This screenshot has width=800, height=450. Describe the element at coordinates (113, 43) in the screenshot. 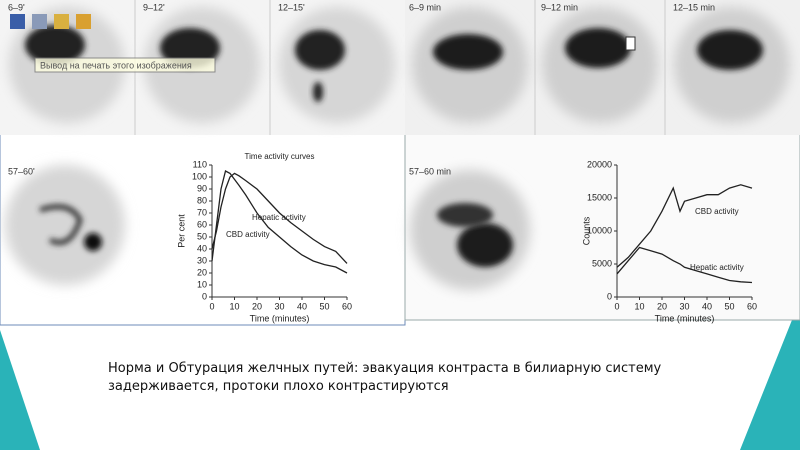

I see `toolbar` at that location.